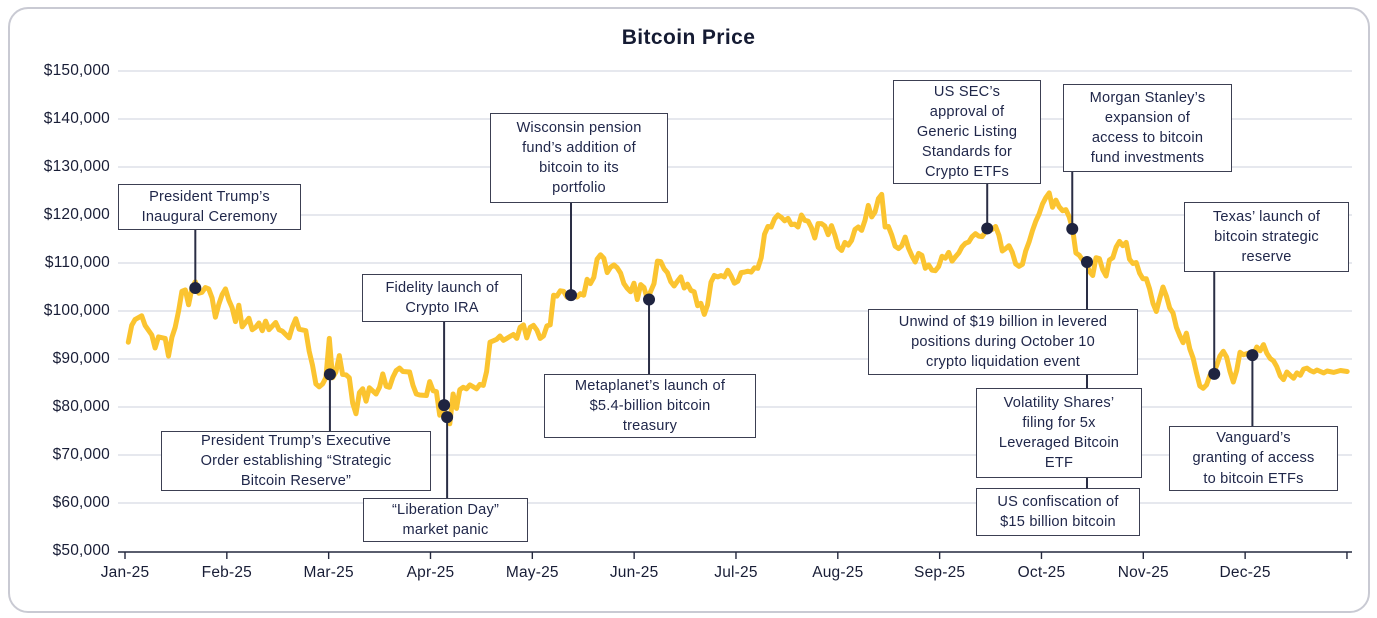 The image size is (1377, 618). What do you see at coordinates (445, 520) in the screenshot?
I see `annotation-box-liberation-day-panic: “Liberation Day” market panic` at bounding box center [445, 520].